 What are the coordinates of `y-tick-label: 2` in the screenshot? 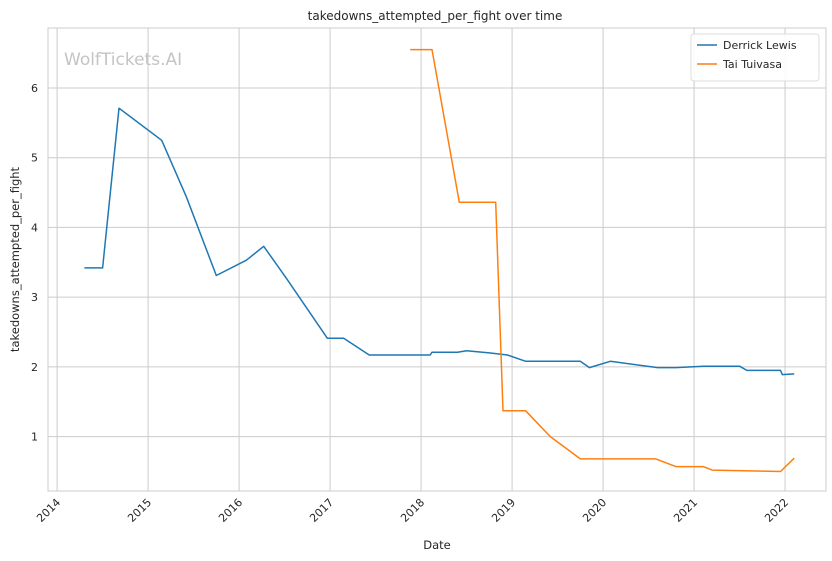 It's located at (34, 367).